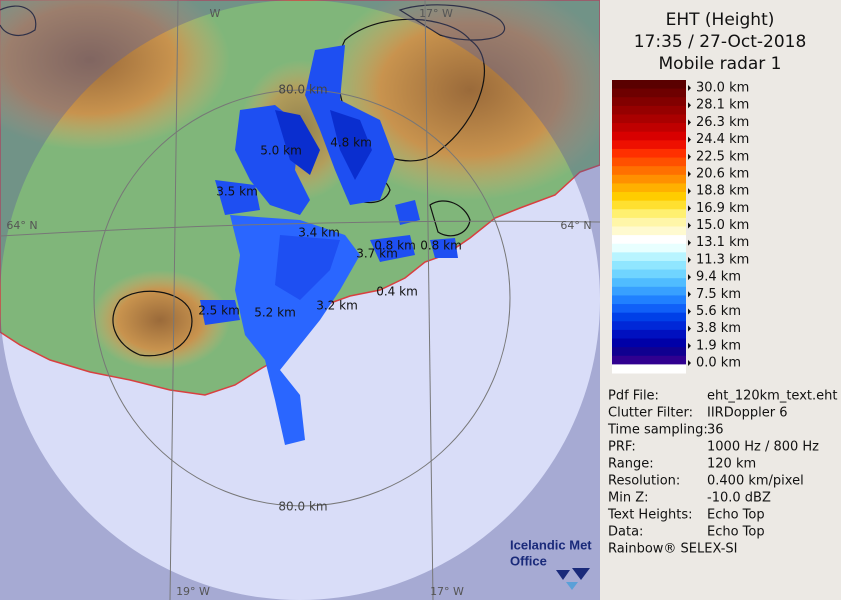 Image resolution: width=841 pixels, height=604 pixels. What do you see at coordinates (718, 345) in the screenshot?
I see `scale-label: 1.9 km` at bounding box center [718, 345].